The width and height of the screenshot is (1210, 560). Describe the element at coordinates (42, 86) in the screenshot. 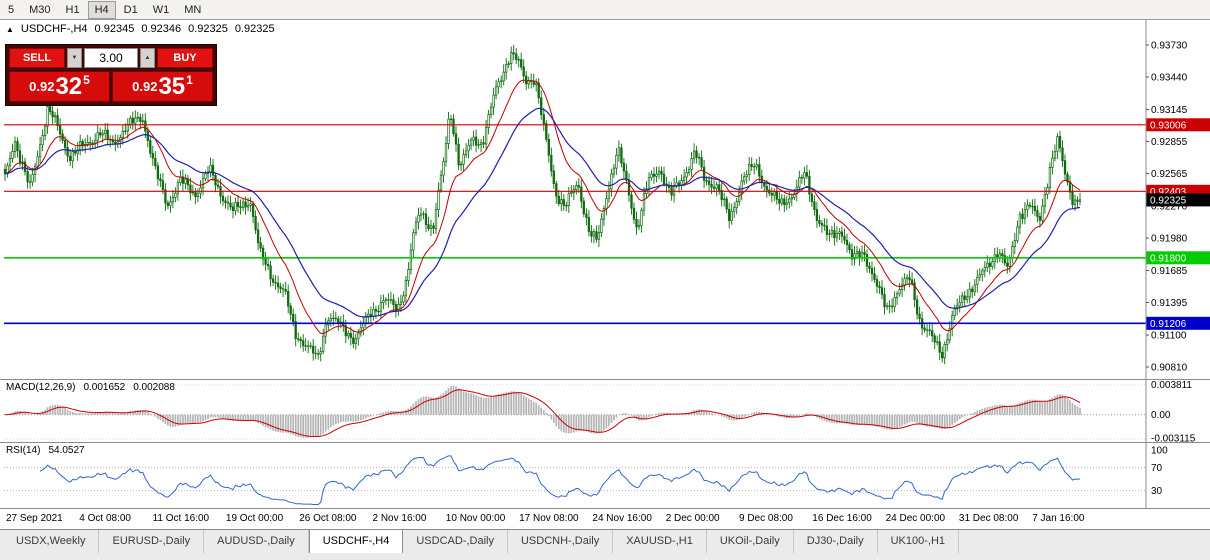

I see `sell-price-prefix: 0.92` at that location.